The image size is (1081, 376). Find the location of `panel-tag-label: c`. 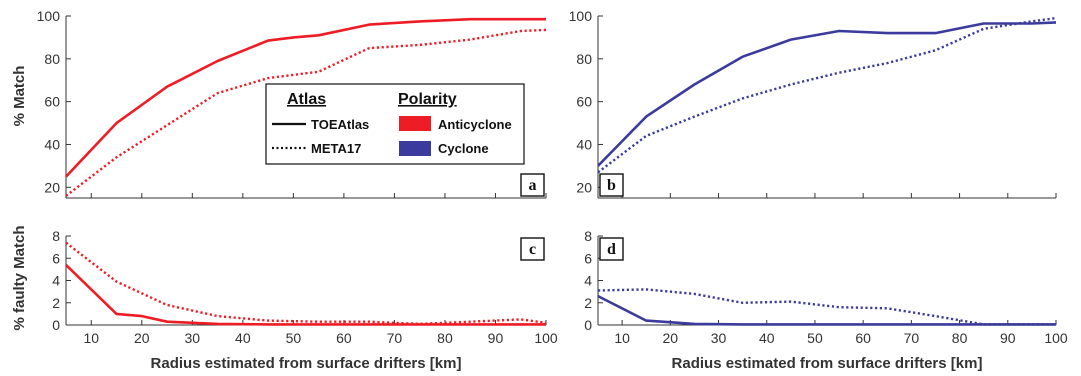

panel-tag-label: c is located at coordinates (532, 249).